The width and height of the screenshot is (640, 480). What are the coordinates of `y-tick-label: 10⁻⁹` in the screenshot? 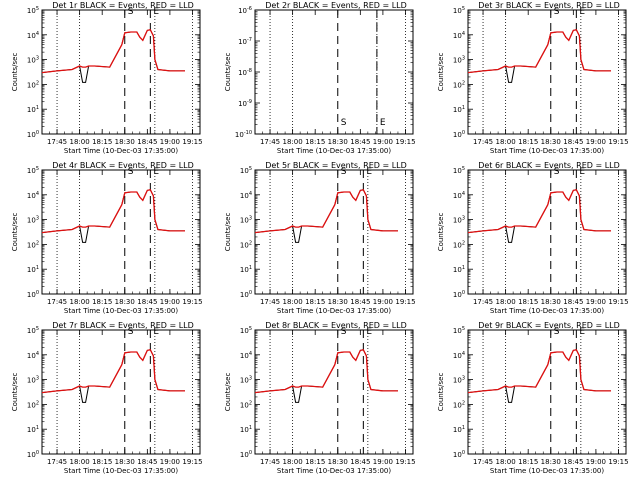 It's located at (245, 103).